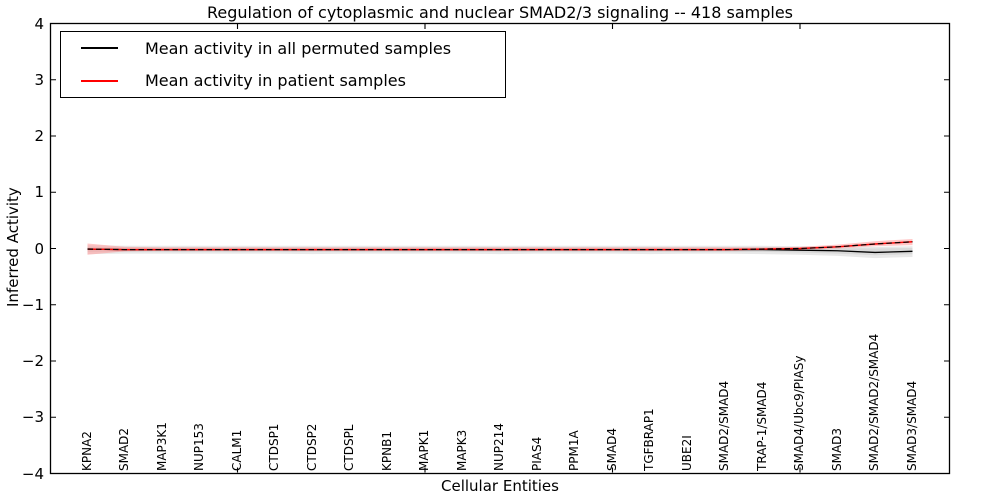 The image size is (1000, 500). Describe the element at coordinates (574, 450) in the screenshot. I see `x-tick-label: PPM1A` at that location.